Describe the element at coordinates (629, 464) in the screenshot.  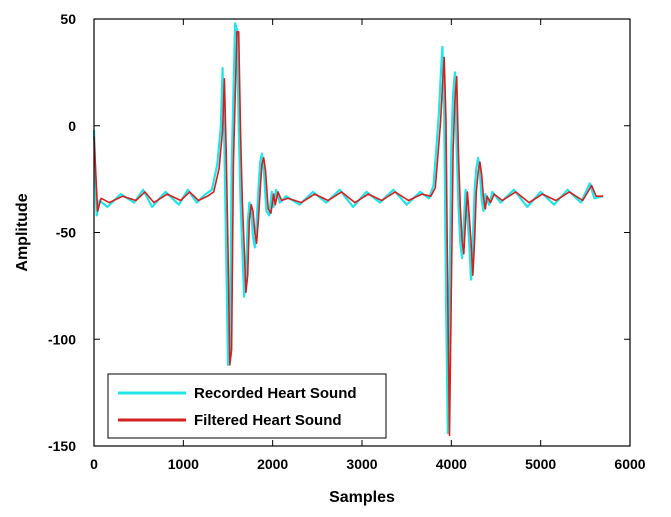
I see `x-tick-label: 6000` at that location.